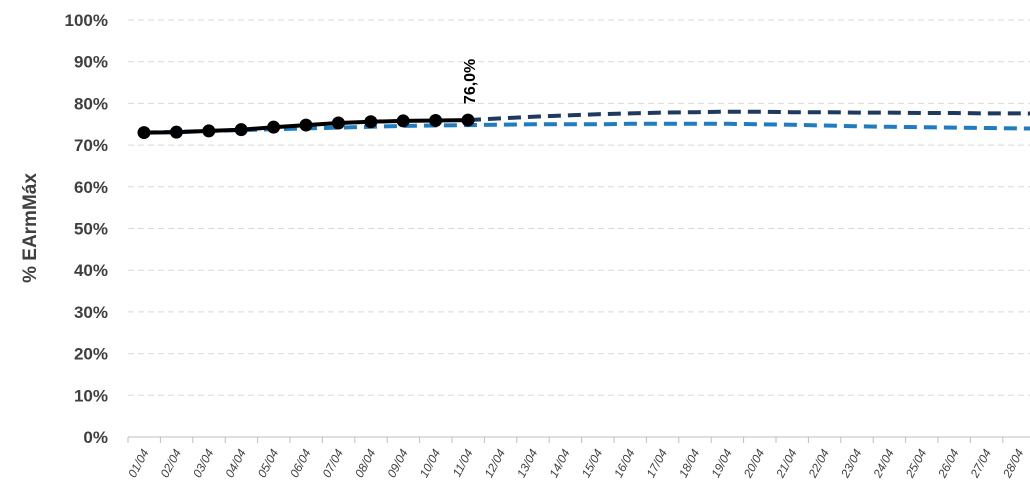  What do you see at coordinates (495, 463) in the screenshot?
I see `x-tick-label: 12/04` at bounding box center [495, 463].